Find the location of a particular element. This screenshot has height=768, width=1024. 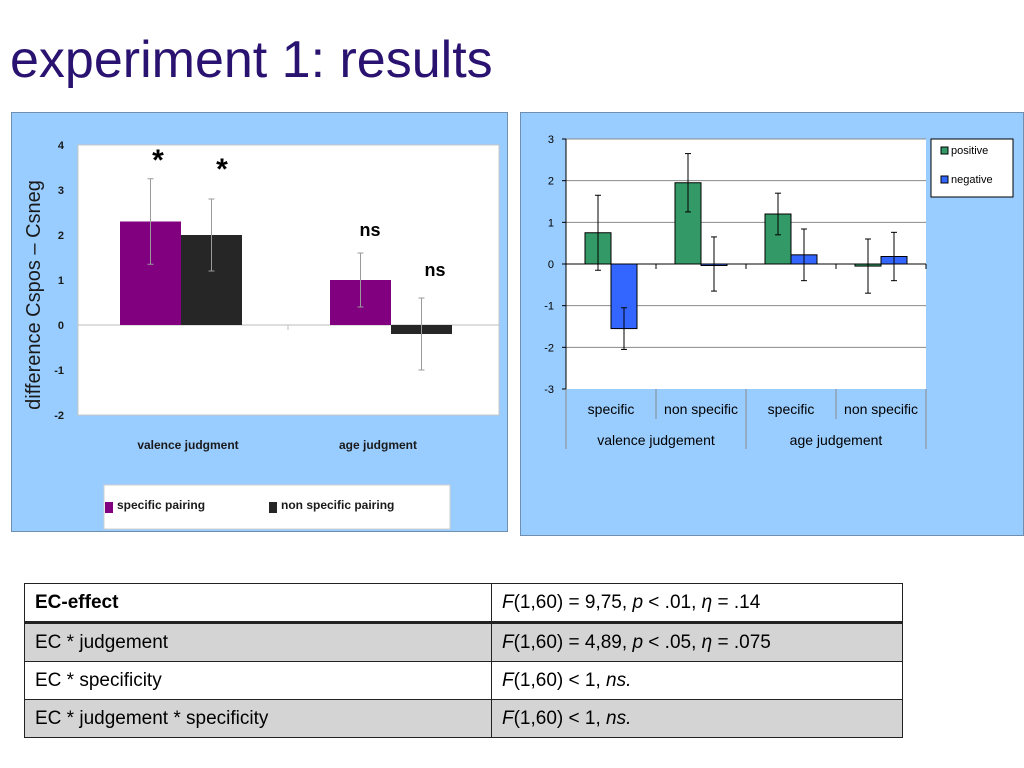

stat-cell: F(1,60) = 9,75, p < .01, η = .14 is located at coordinates (697, 603).